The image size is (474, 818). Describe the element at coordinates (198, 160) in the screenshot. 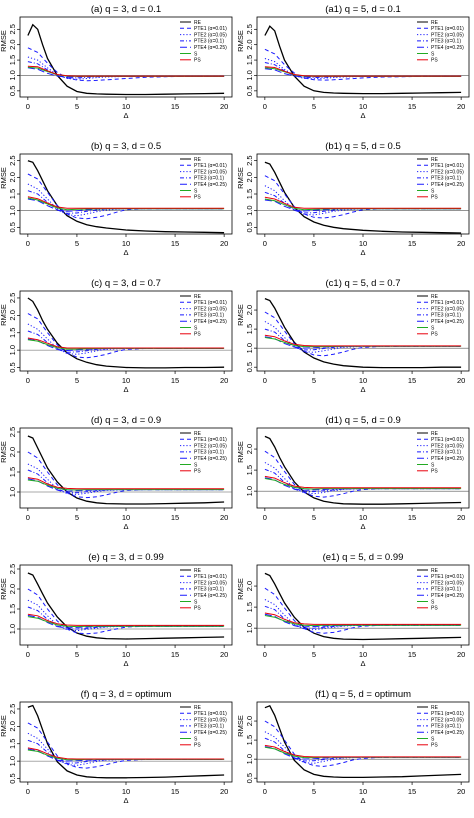

I see `legend-label: RE` at that location.